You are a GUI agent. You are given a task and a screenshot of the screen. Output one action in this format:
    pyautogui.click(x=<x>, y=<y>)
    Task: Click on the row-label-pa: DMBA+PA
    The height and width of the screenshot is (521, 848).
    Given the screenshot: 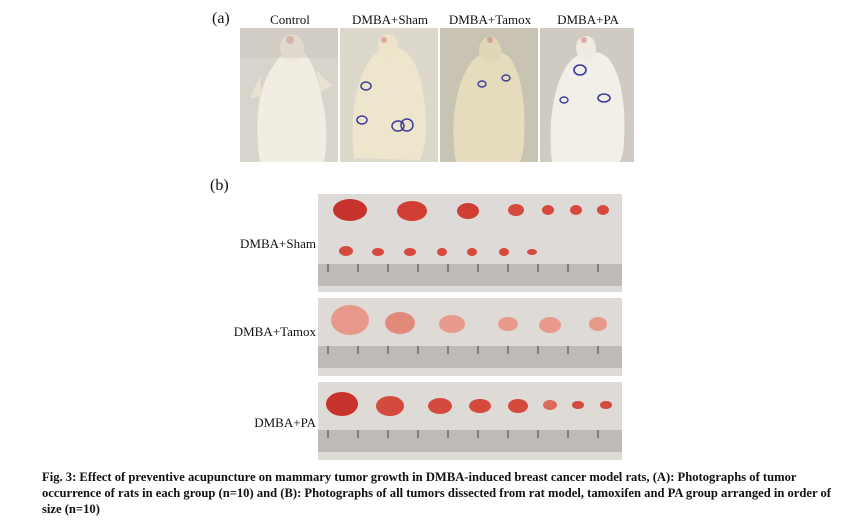 What is the action you would take?
    pyautogui.click(x=285, y=422)
    